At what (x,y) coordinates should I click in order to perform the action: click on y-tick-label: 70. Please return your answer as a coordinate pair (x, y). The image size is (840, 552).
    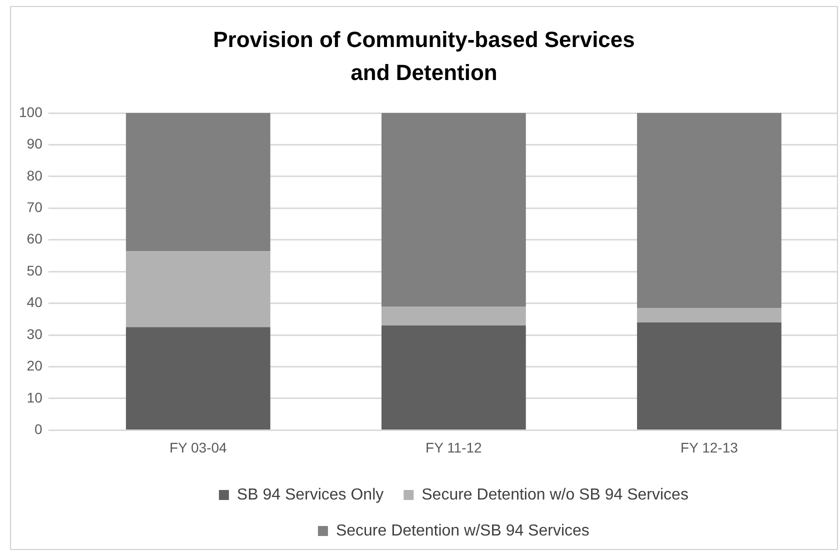
    Looking at the image, I should click on (34, 207).